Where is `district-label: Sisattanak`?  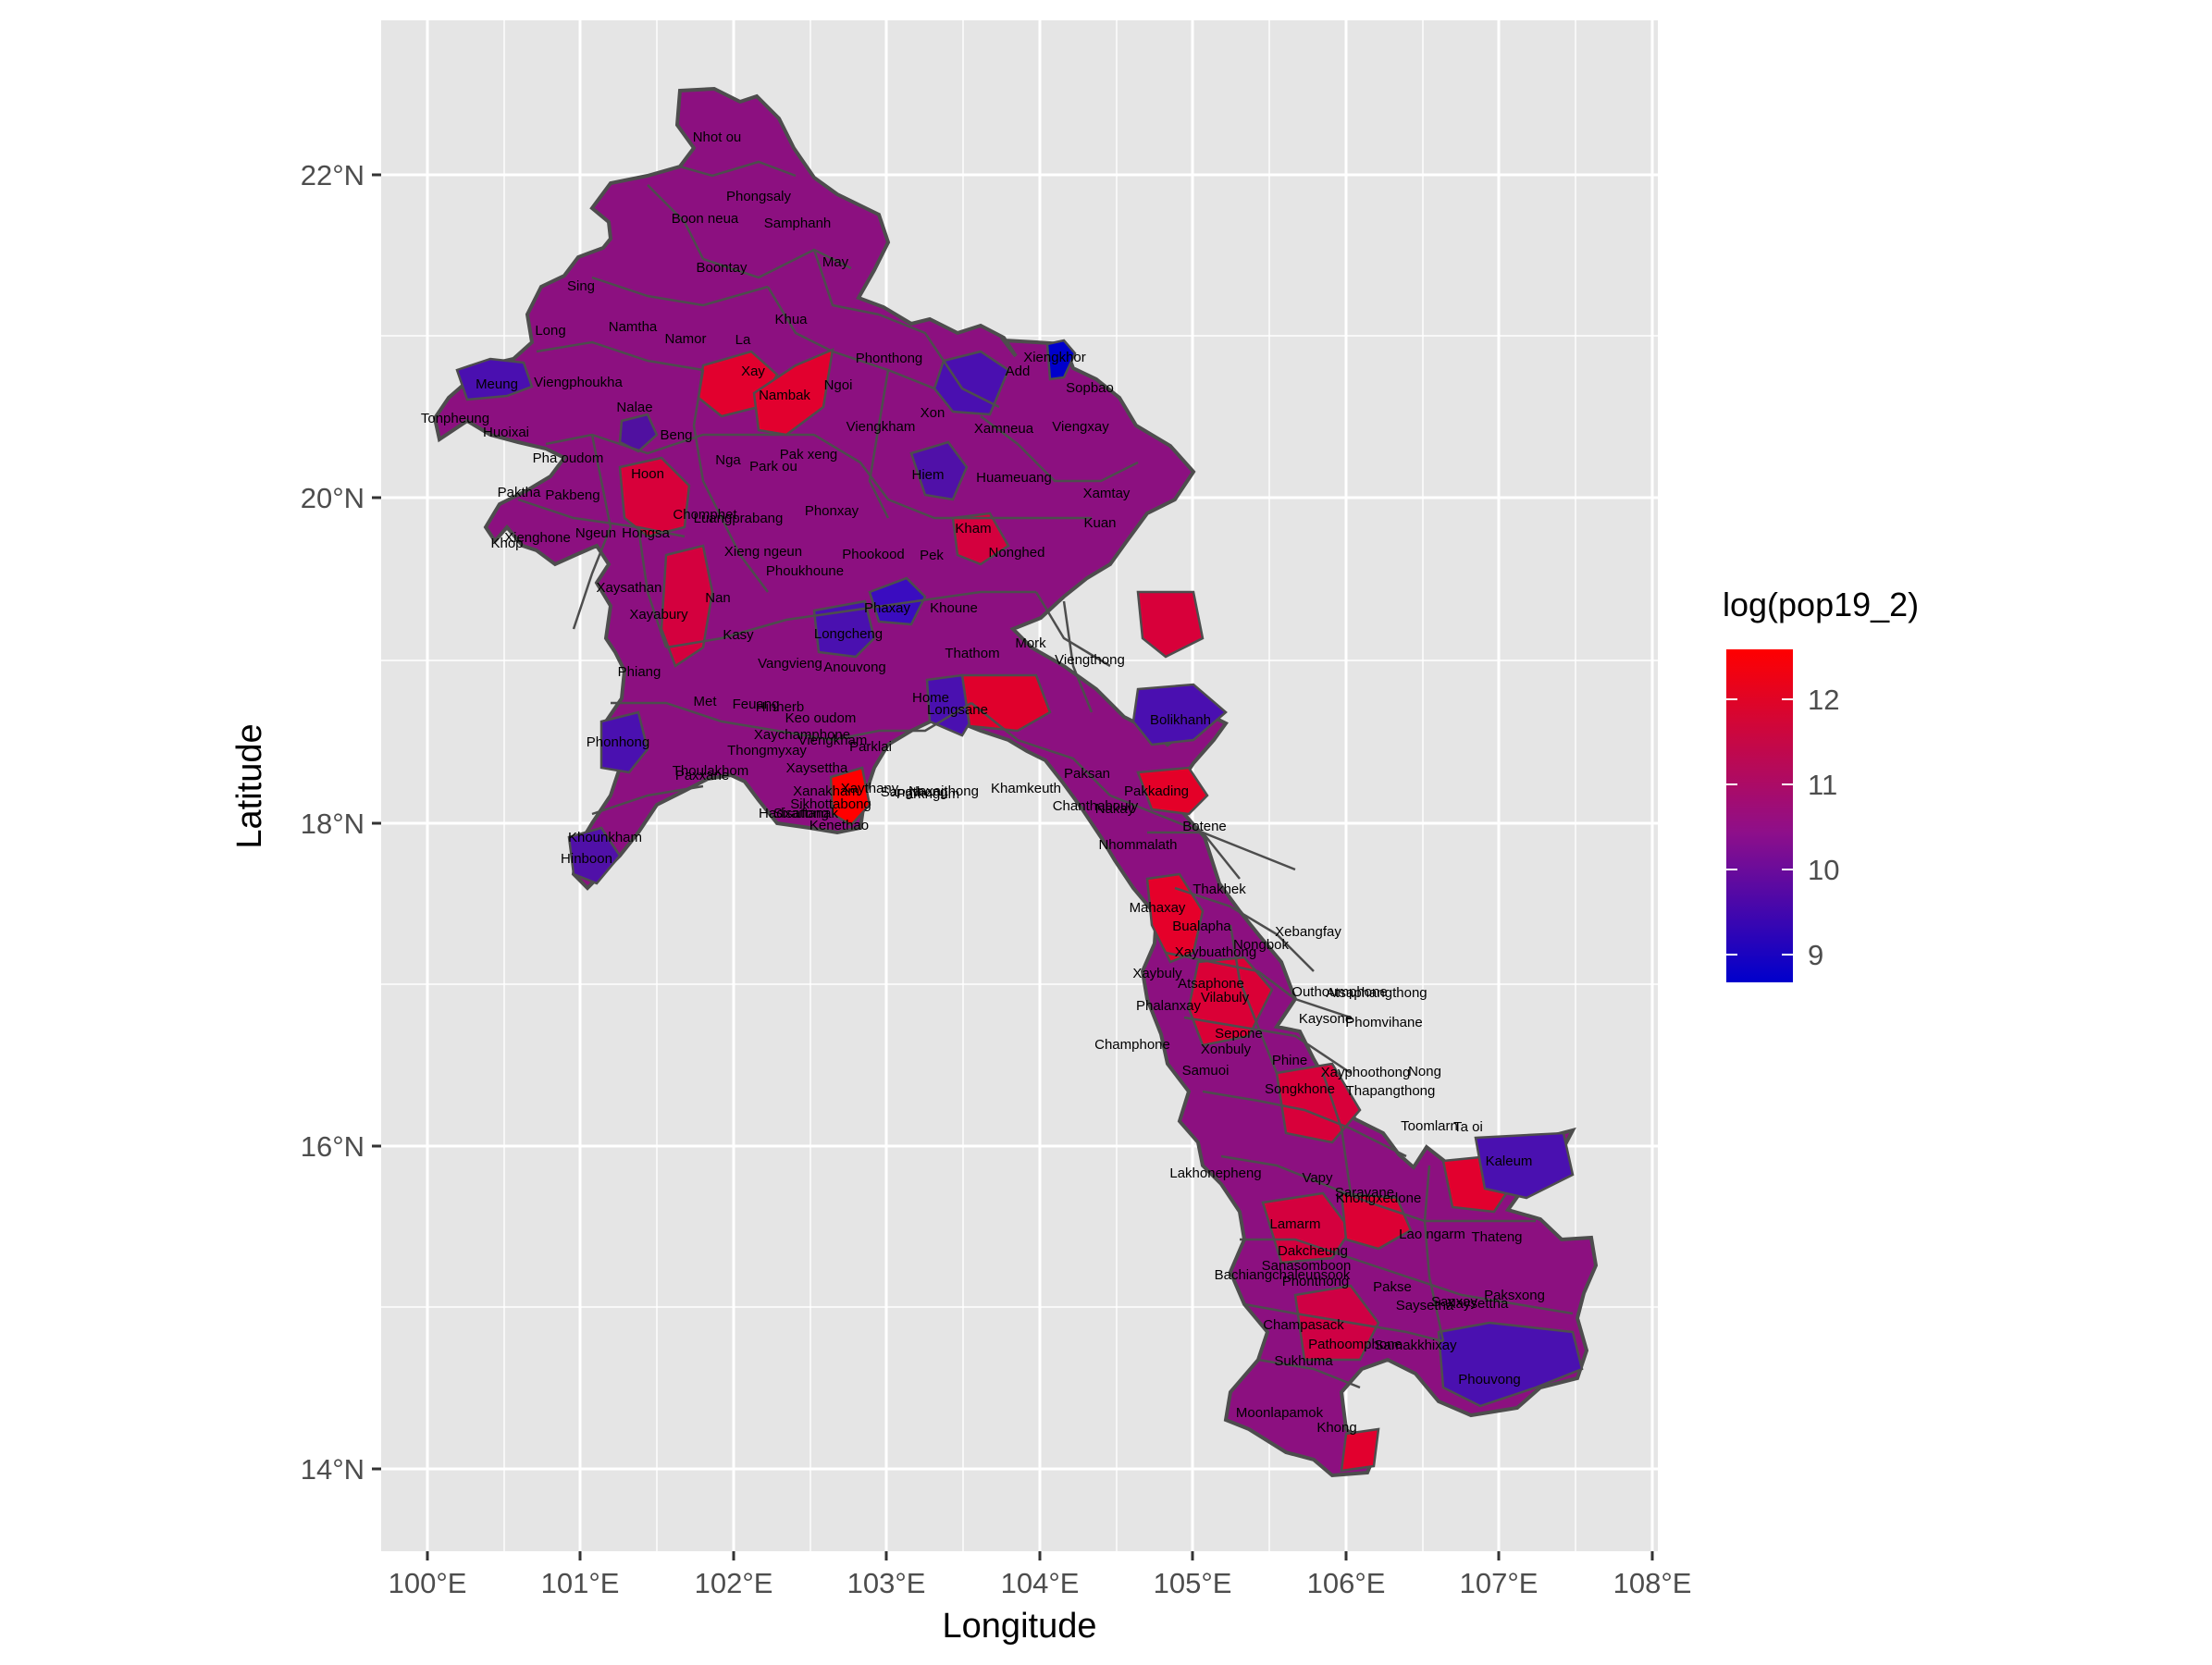 district-label: Sisattanak is located at coordinates (806, 814).